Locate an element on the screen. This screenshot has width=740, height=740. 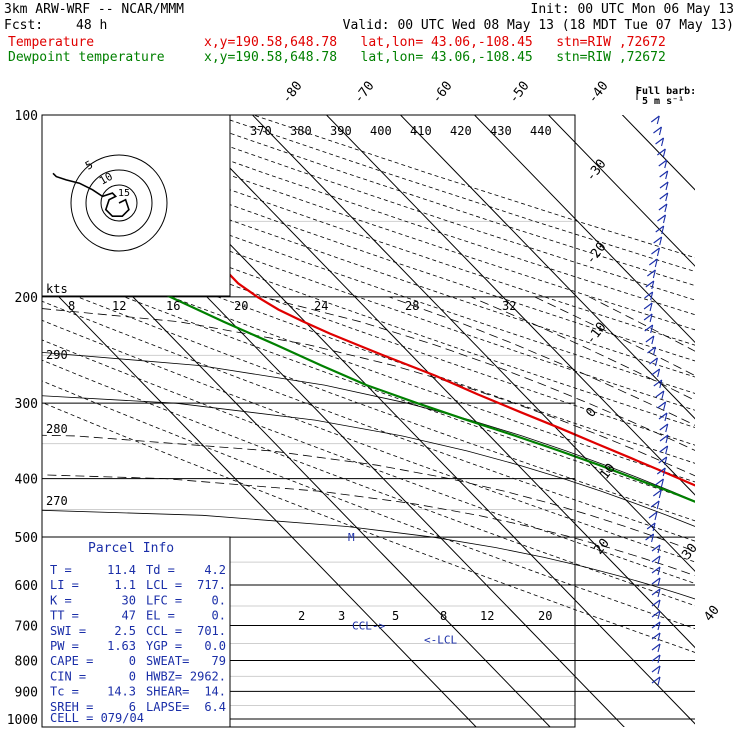
lcl-marker: <-LCL is located at coordinates (440, 640).